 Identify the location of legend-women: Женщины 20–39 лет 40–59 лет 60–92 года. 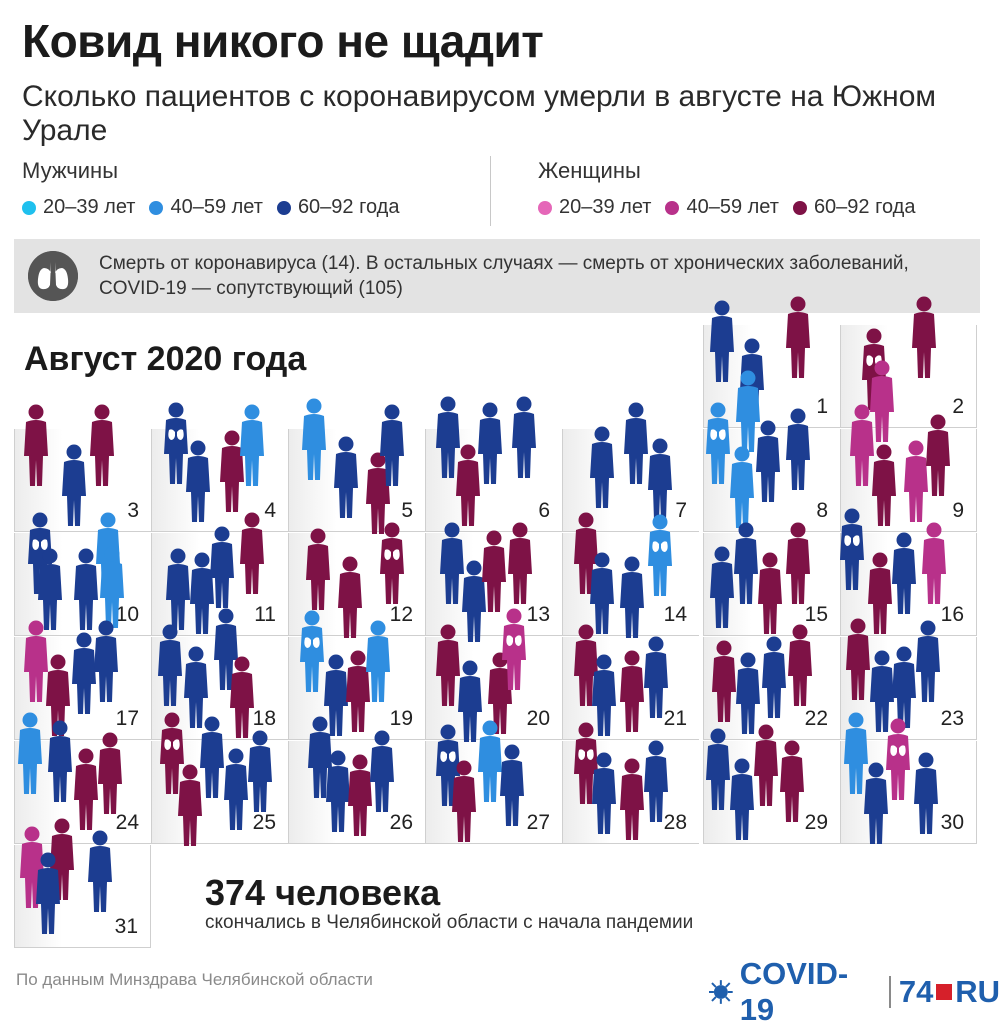
(726, 188).